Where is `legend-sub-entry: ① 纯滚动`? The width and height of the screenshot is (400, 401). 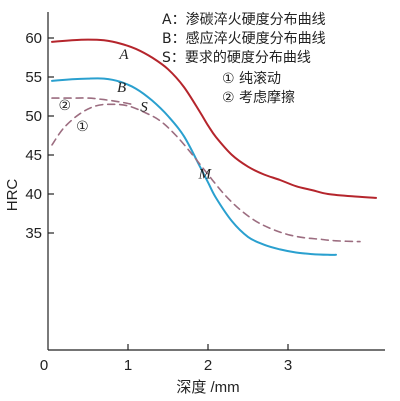 legend-sub-entry: ① 纯滚动 is located at coordinates (251, 78).